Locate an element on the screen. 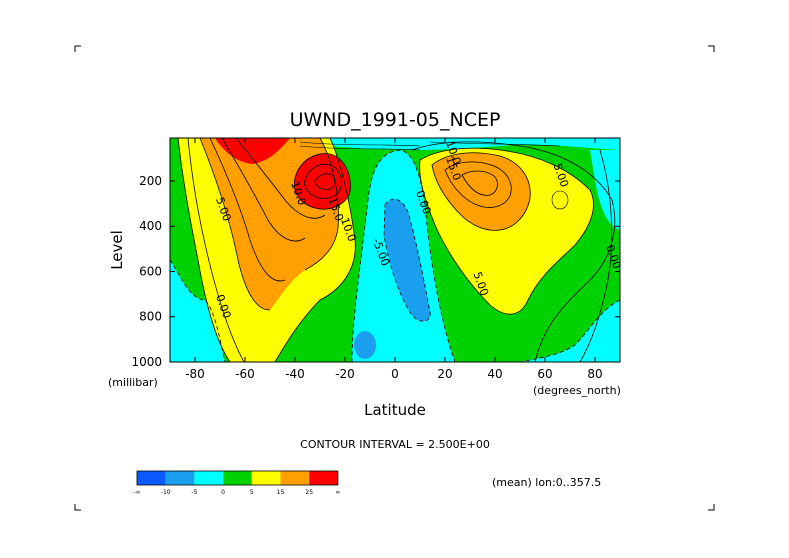 The image size is (789, 558). x-tick-label: -40 is located at coordinates (295, 374).